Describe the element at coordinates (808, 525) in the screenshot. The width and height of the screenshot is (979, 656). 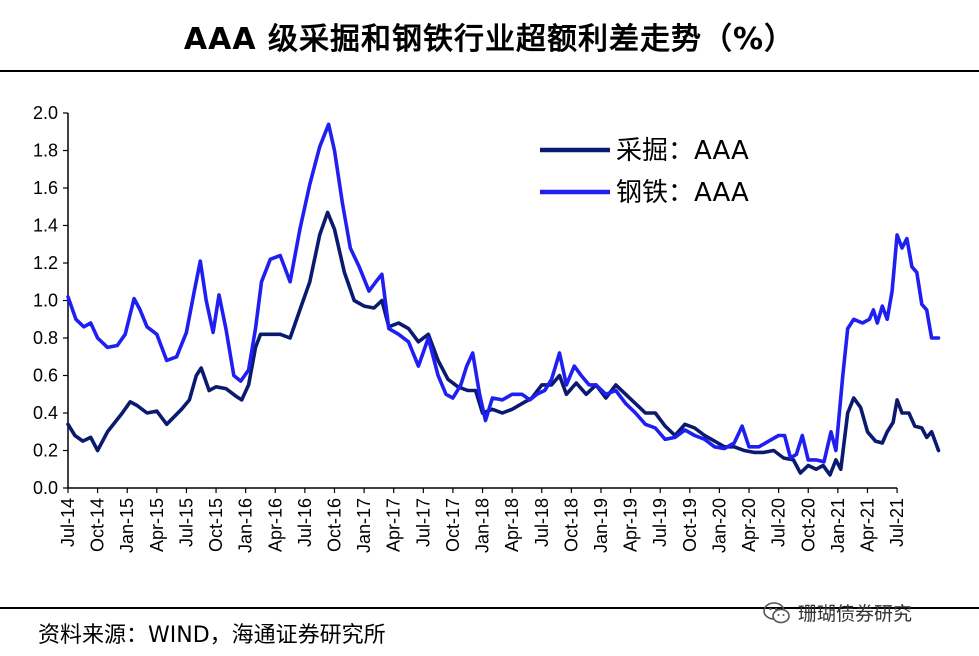
I see `x-tick-label: Oct-20` at that location.